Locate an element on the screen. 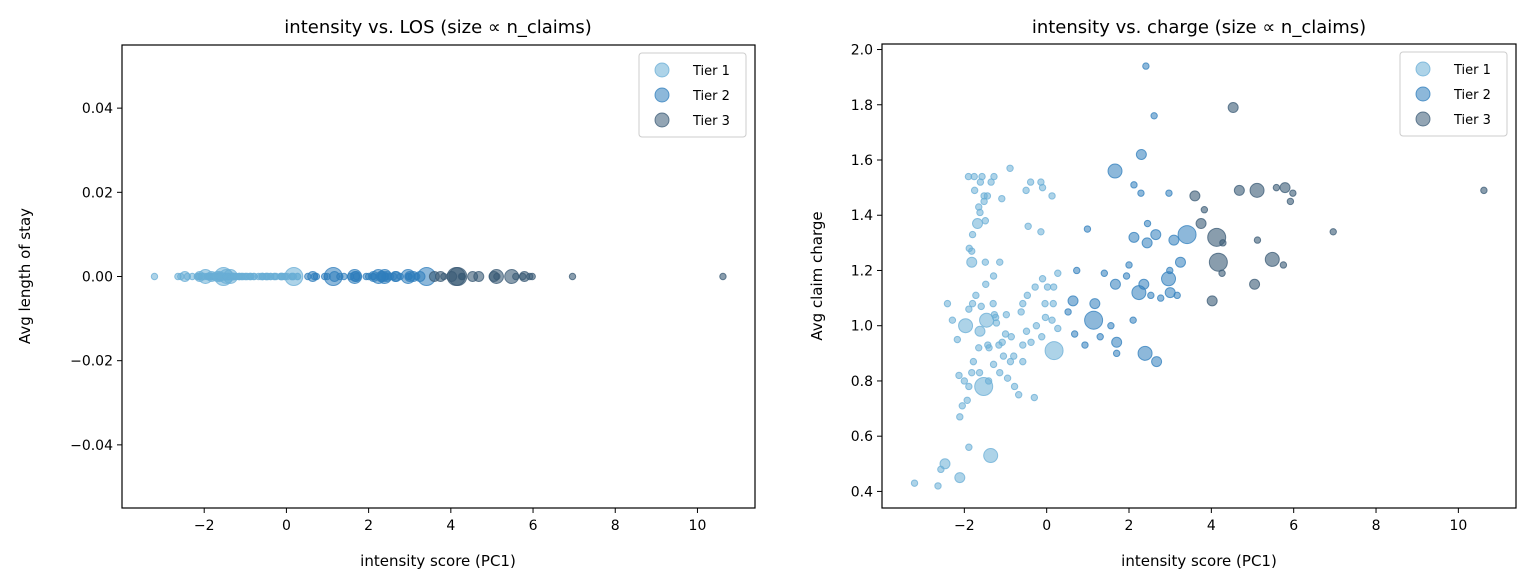 The height and width of the screenshot is (586, 1531). legend-label: Tier 2 is located at coordinates (711, 96).